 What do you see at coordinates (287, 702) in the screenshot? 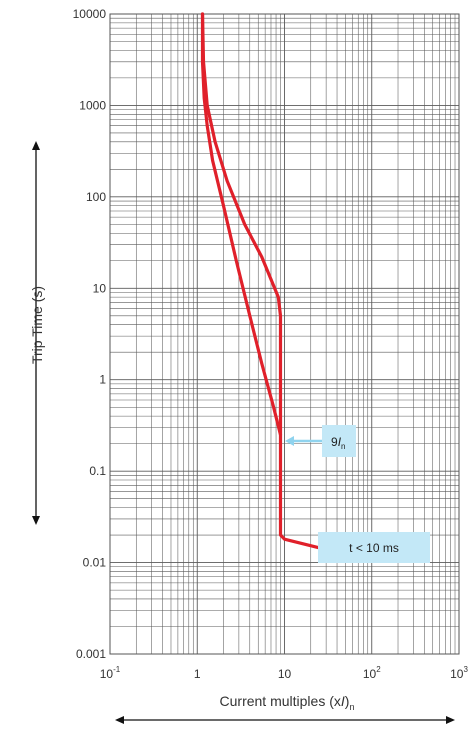
I see `x-axis-title: Current multiples (xI)n` at bounding box center [287, 702].